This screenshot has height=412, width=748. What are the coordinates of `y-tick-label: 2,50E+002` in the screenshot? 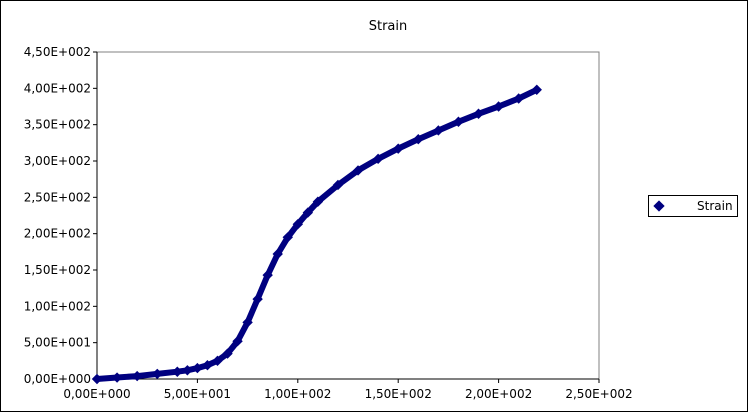 It's located at (57, 197).